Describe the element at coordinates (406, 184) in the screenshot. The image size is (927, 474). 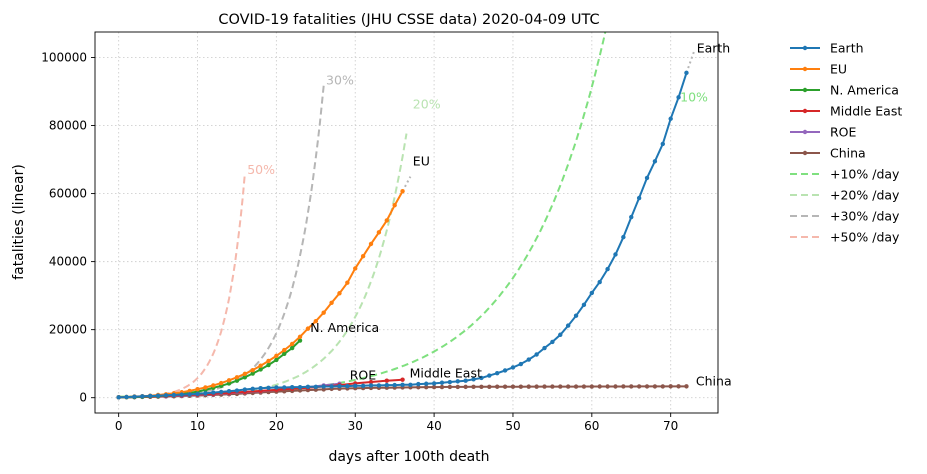
I see `series-extension-eu` at that location.